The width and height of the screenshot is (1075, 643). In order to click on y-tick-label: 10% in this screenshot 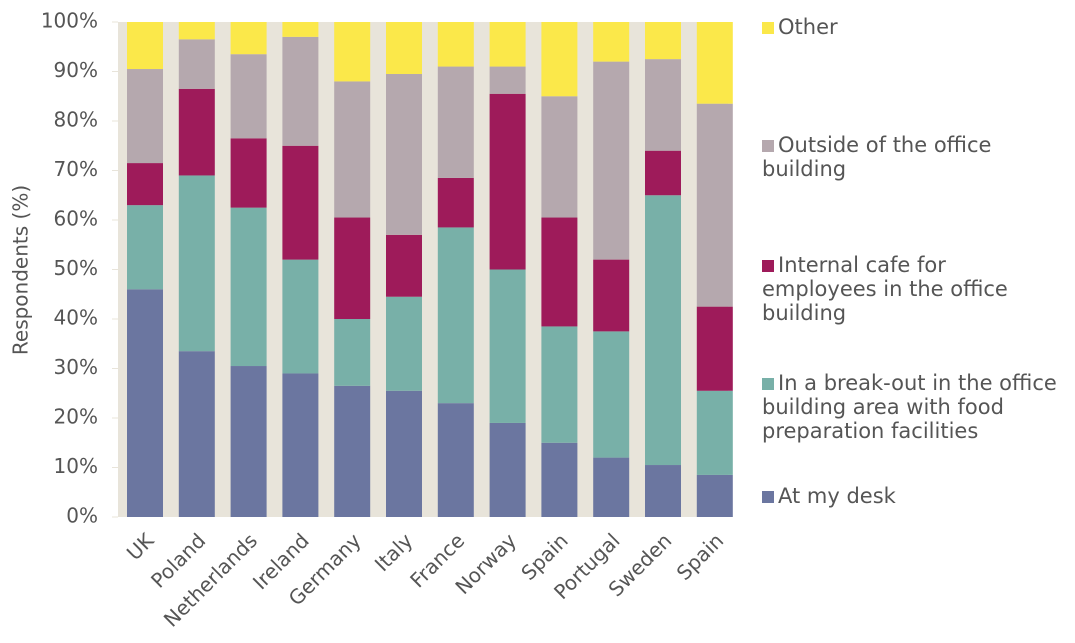, I will do `click(76, 466)`.